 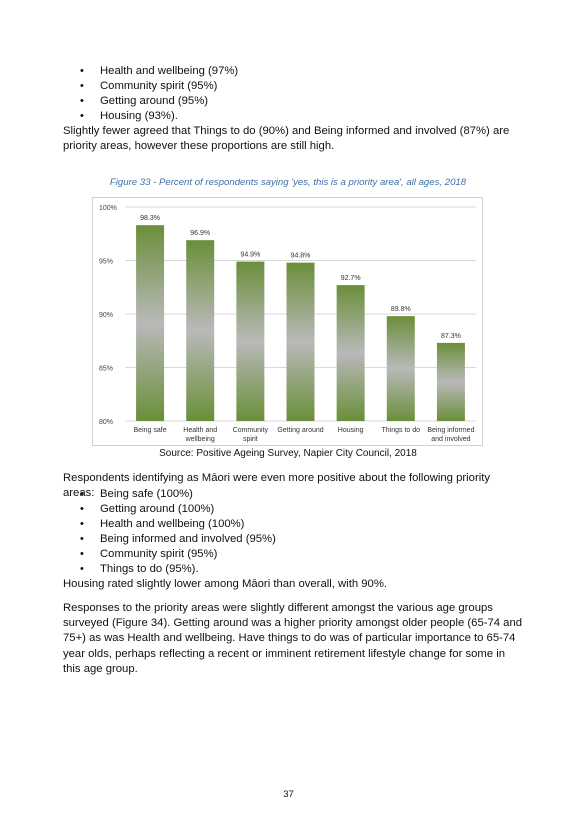 I want to click on y-tick-label: 100%, so click(x=108, y=208).